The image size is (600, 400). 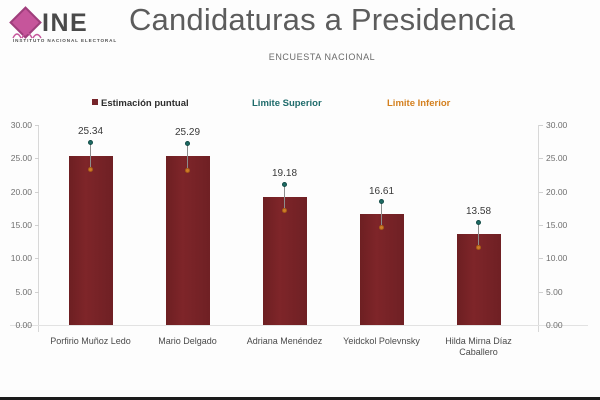 What do you see at coordinates (145, 103) in the screenshot?
I see `legend-label-estimacion-puntual: Estimación puntual` at bounding box center [145, 103].